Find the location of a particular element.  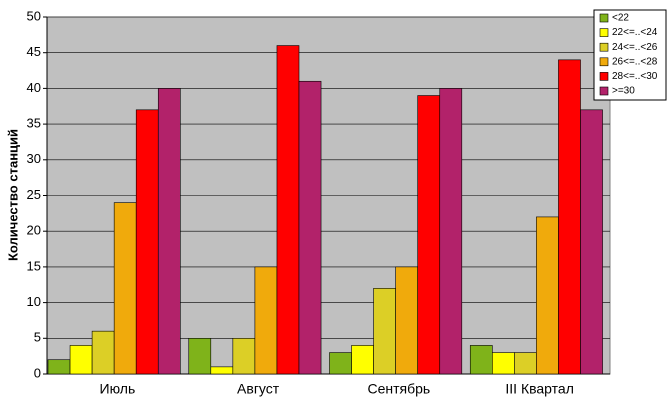

y-tick-label: 40 is located at coordinates (34, 87).